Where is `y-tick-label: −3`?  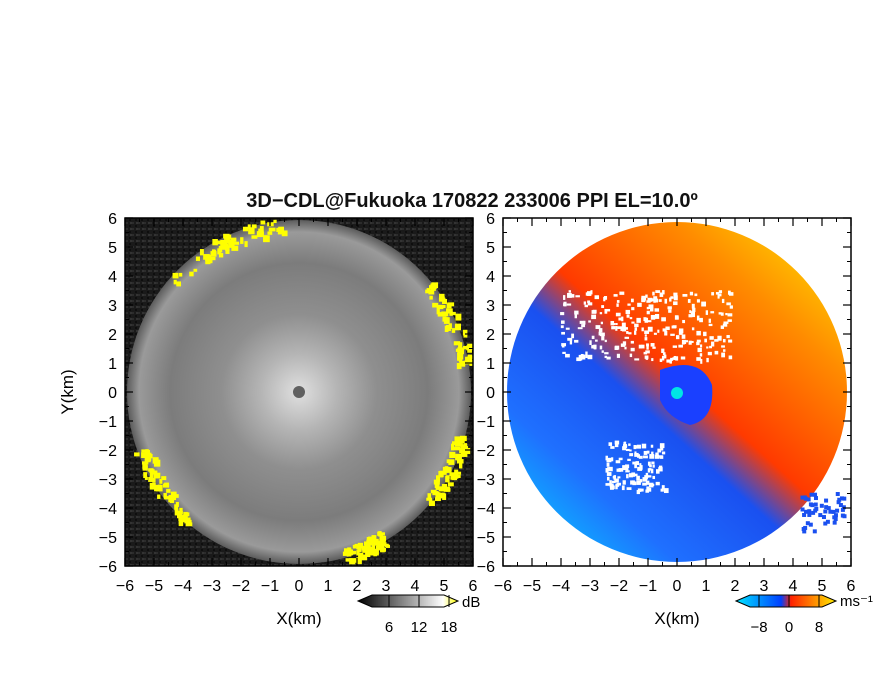
y-tick-label: −3 is located at coordinates (486, 480).